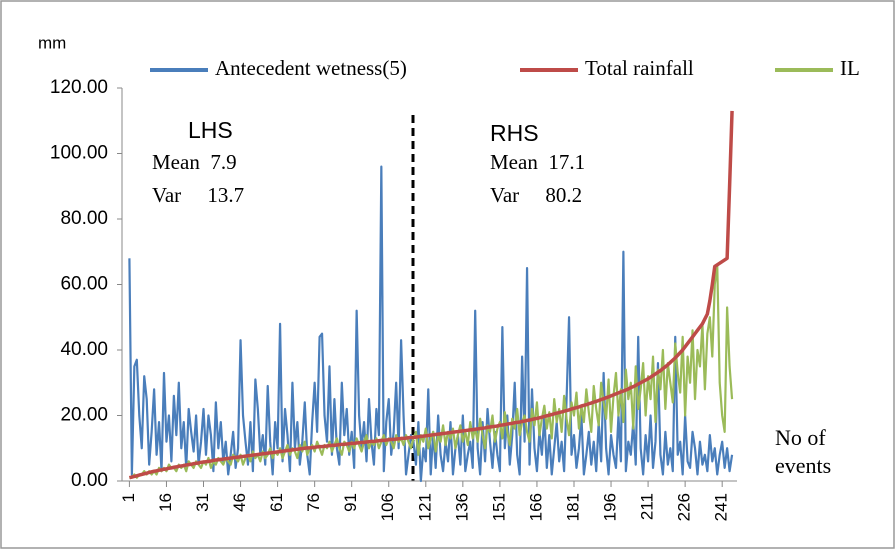  What do you see at coordinates (198, 195) in the screenshot?
I see `annotation: Var 13.7` at bounding box center [198, 195].